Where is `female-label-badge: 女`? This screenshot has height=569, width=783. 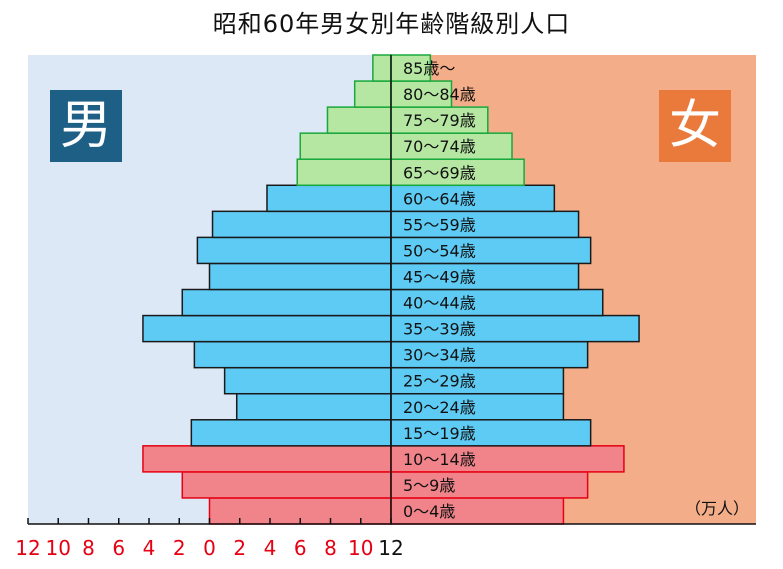 female-label-badge: 女 is located at coordinates (695, 126).